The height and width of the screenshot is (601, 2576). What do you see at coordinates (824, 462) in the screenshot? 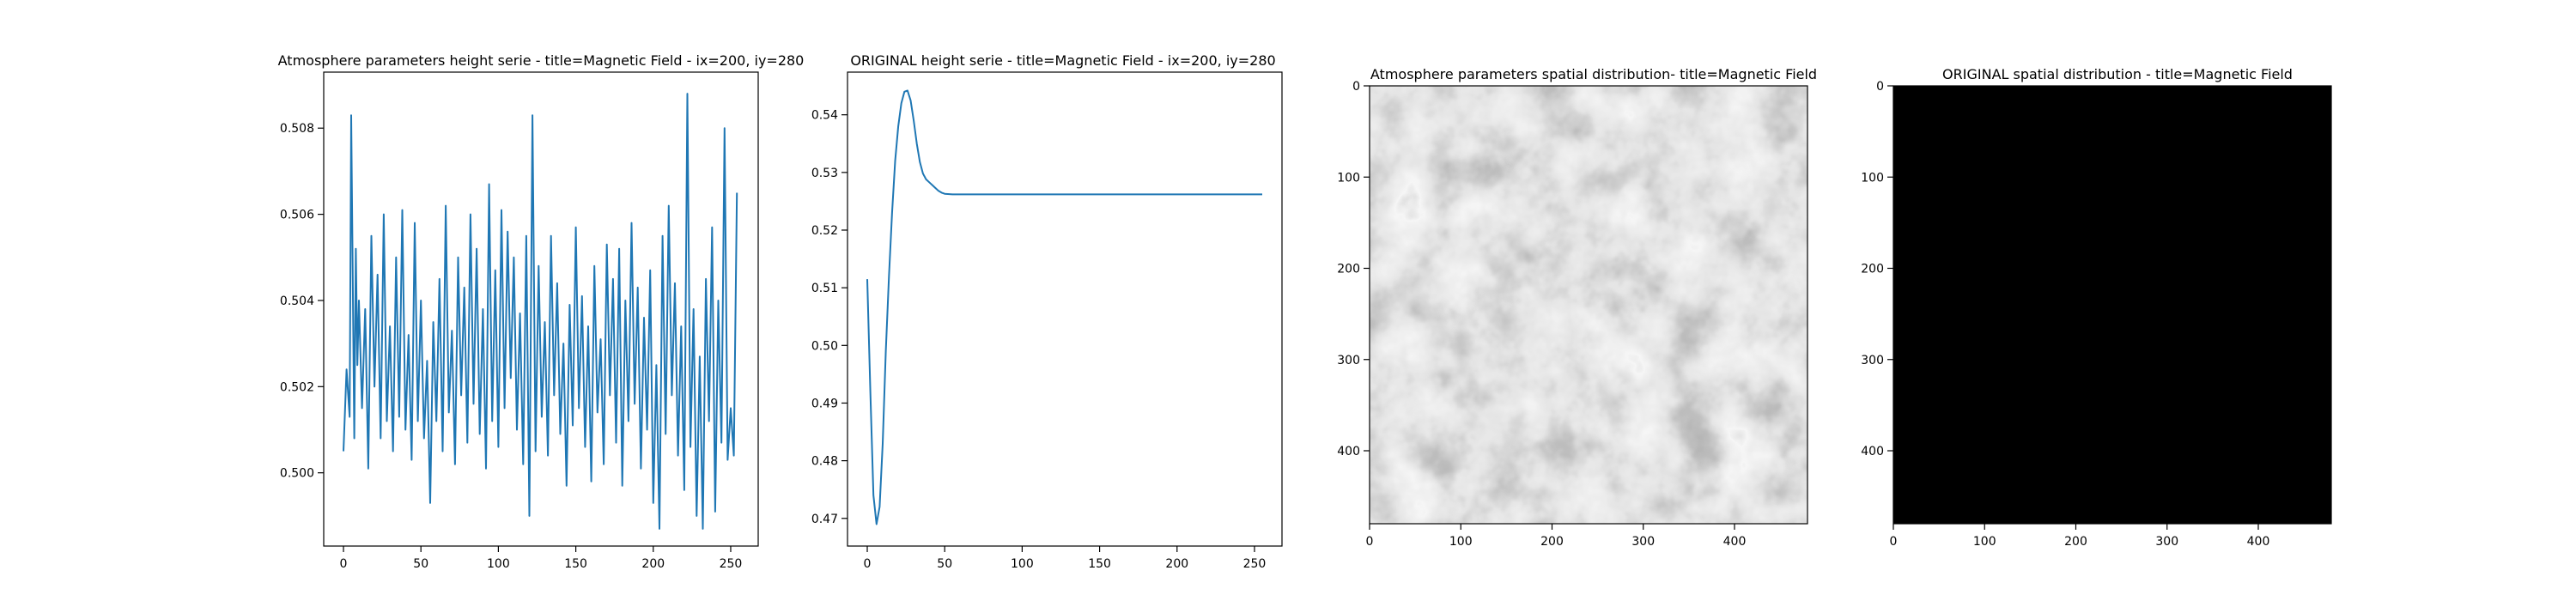
I see `y-tick-label: 0.48` at bounding box center [824, 462].